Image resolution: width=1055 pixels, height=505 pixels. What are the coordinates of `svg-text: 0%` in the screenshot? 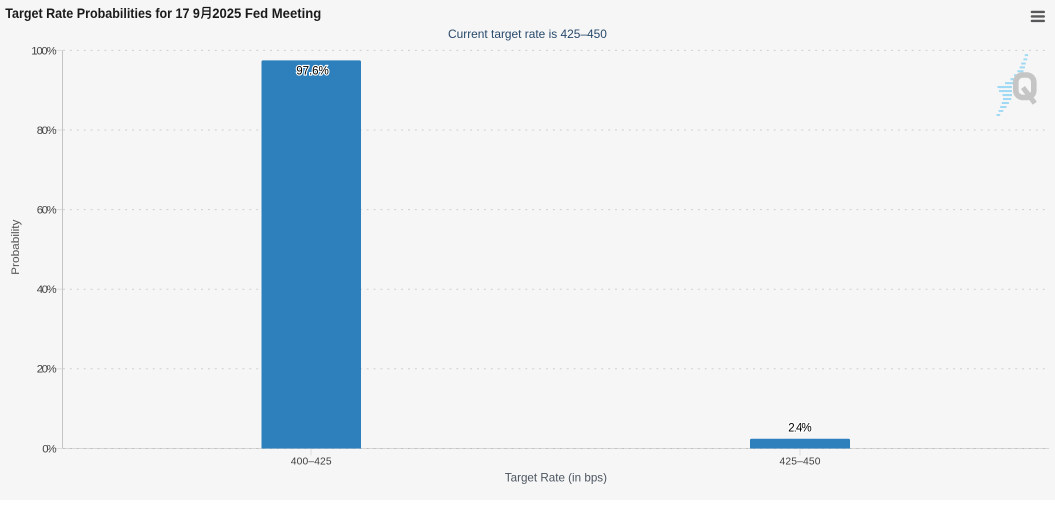 It's located at (49, 449).